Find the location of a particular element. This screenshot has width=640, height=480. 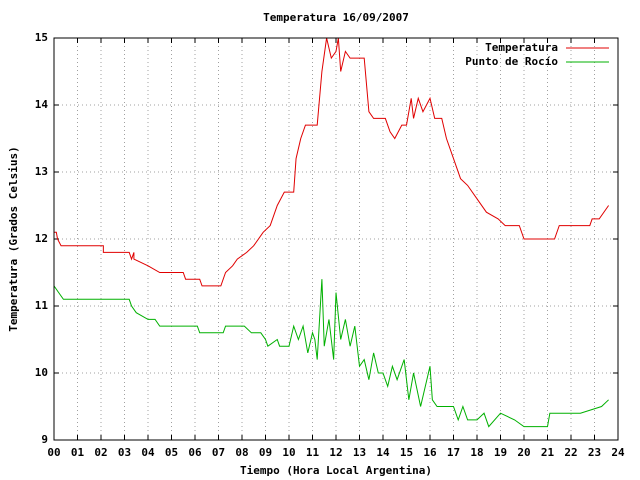

y-tick-label: 14 is located at coordinates (42, 104).